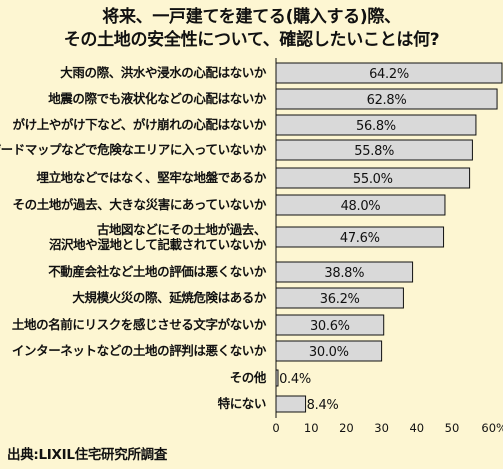 This screenshot has height=469, width=503. I want to click on data-label: 62.8%, so click(387, 100).